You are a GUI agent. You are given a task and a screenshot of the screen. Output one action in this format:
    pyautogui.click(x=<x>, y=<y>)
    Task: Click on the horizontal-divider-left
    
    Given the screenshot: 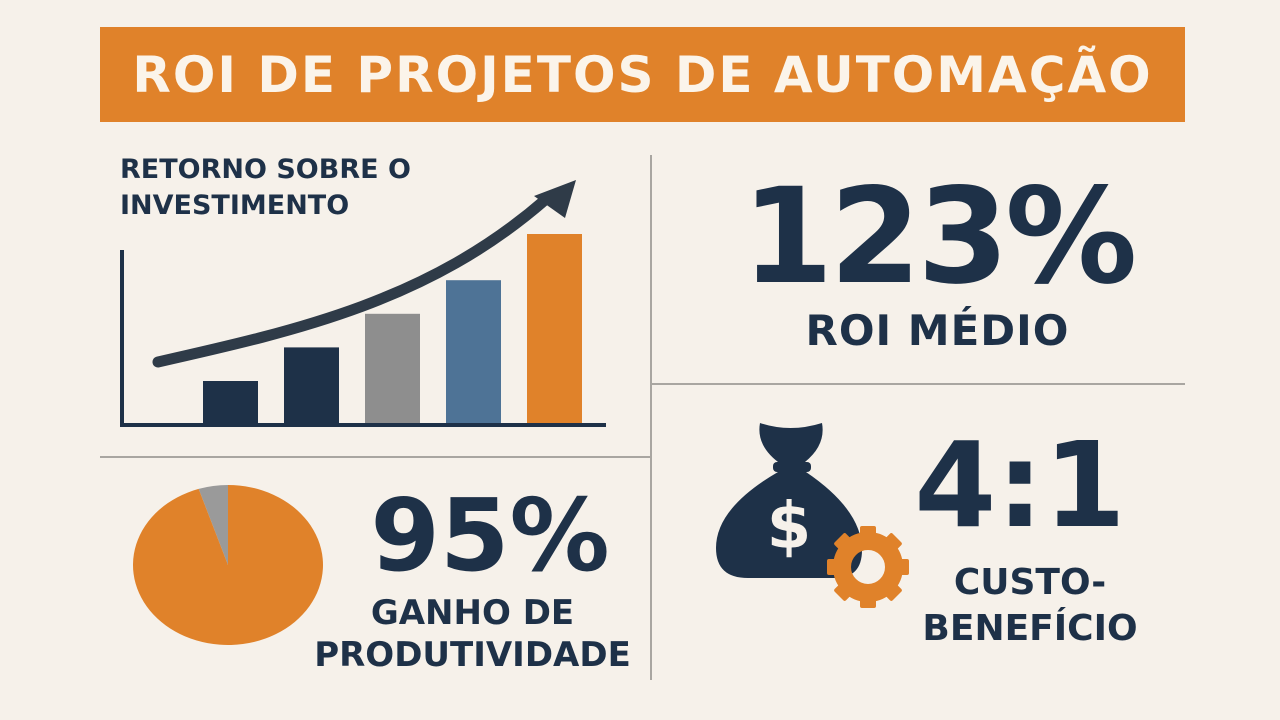 What is the action you would take?
    pyautogui.click(x=375, y=457)
    